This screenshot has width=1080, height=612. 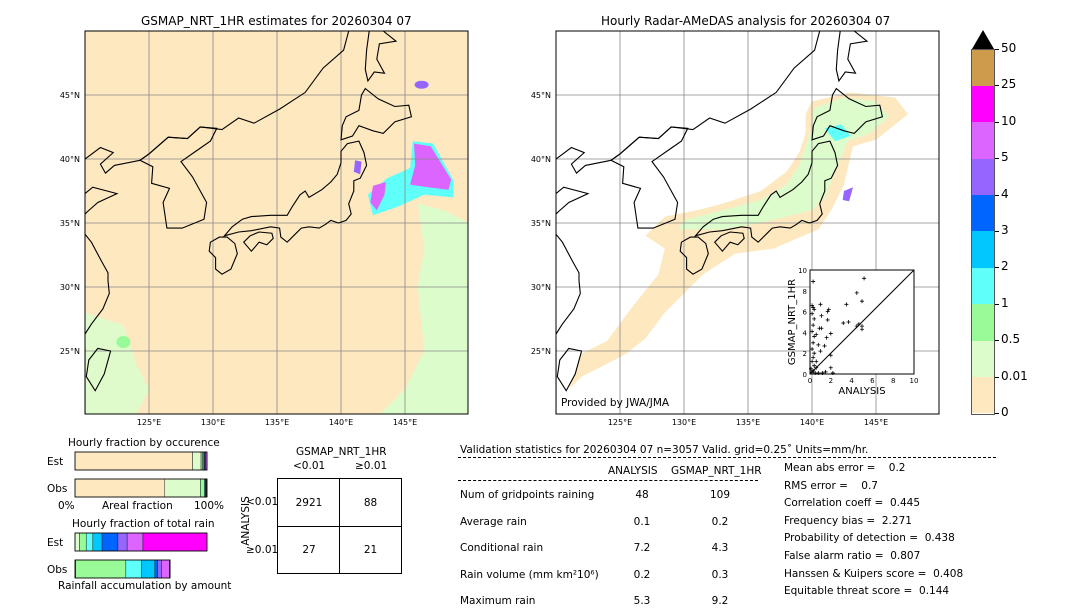 I want to click on lat-label: 25°N, so click(x=541, y=351).